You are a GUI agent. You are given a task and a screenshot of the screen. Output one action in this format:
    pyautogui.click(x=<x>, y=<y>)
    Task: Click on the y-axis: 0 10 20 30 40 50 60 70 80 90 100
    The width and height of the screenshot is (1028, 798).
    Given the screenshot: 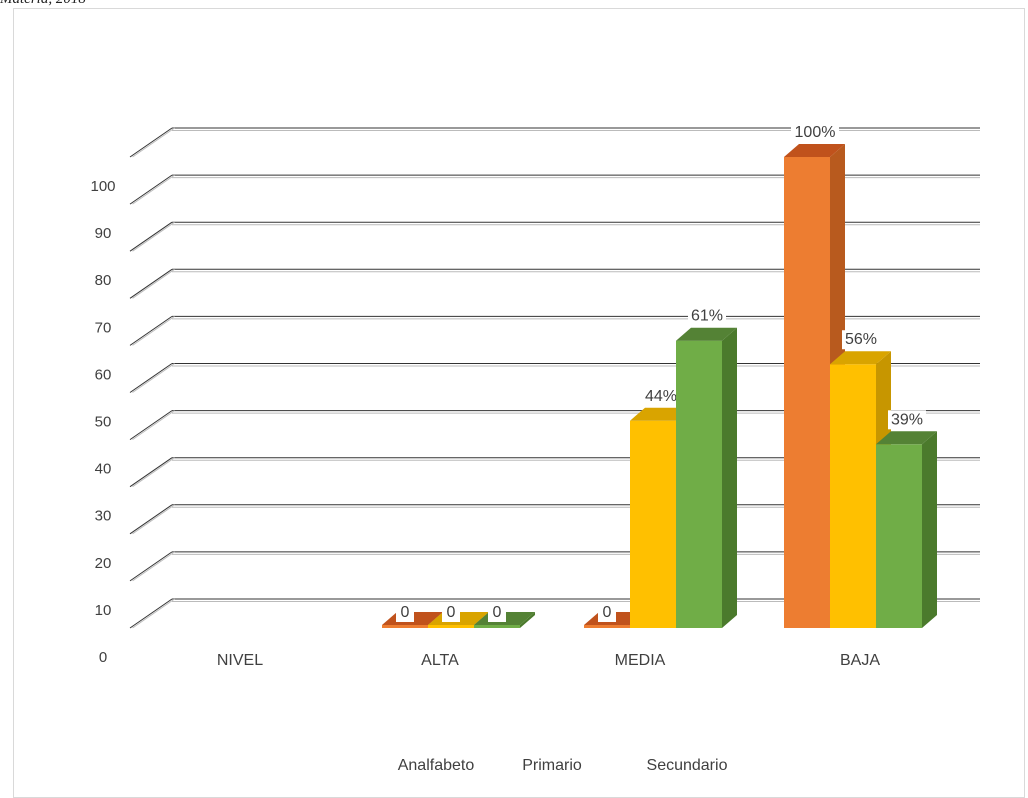 What is the action you would take?
    pyautogui.click(x=102, y=422)
    